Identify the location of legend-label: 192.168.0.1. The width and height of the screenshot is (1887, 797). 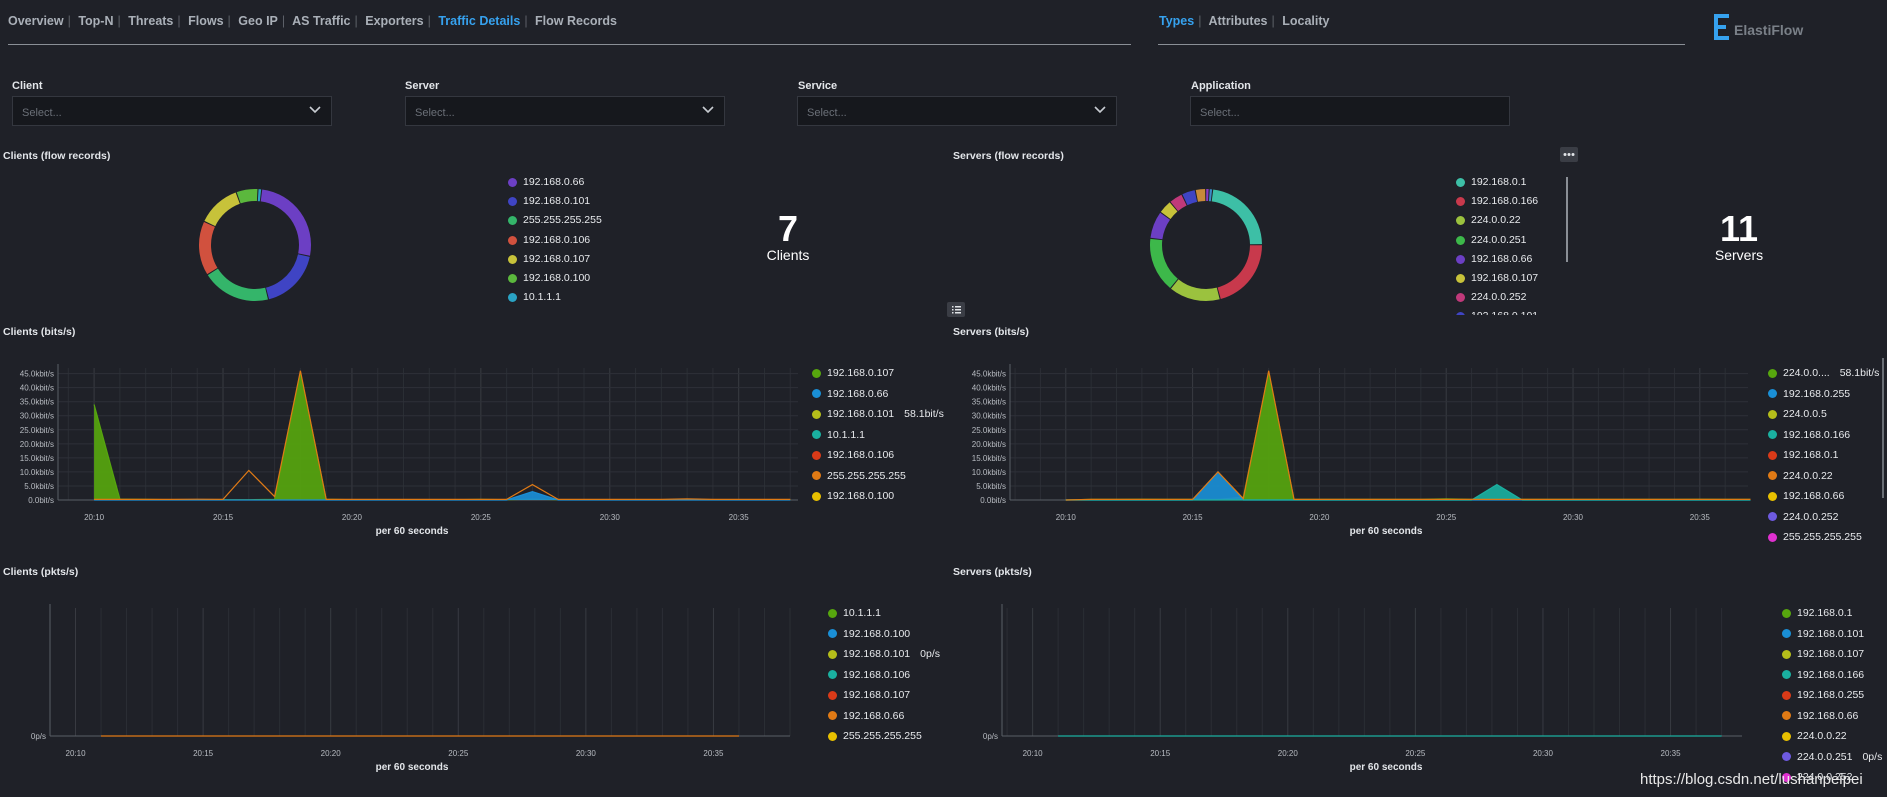
(1499, 182).